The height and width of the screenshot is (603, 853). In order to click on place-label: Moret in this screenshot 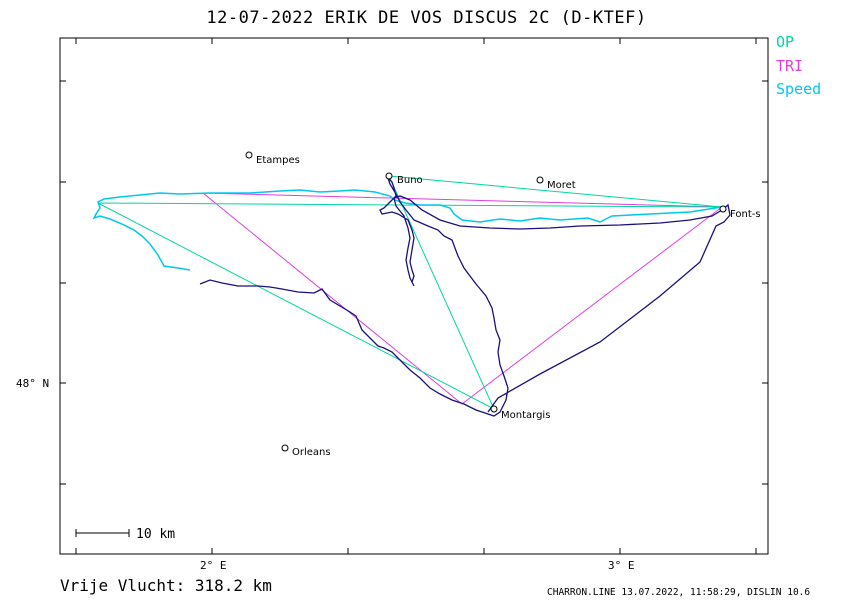, I will do `click(561, 185)`.